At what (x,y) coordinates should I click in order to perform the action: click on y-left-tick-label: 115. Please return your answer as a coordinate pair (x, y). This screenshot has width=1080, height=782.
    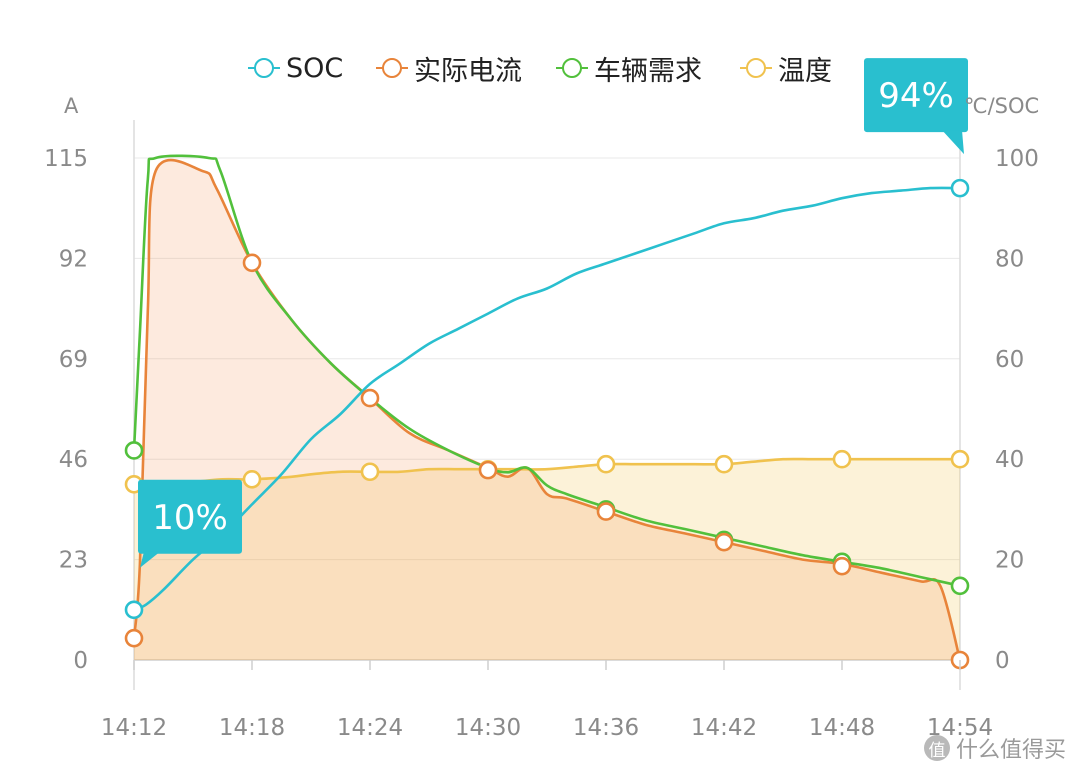
    Looking at the image, I should click on (66, 159).